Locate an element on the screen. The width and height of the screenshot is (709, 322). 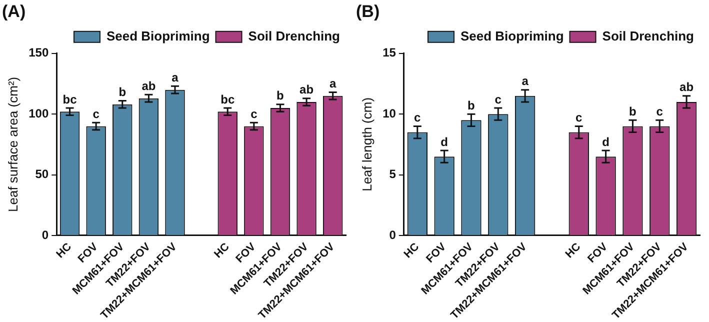
y-axis-title: Leaf surface area (cm²) is located at coordinates (12, 144).